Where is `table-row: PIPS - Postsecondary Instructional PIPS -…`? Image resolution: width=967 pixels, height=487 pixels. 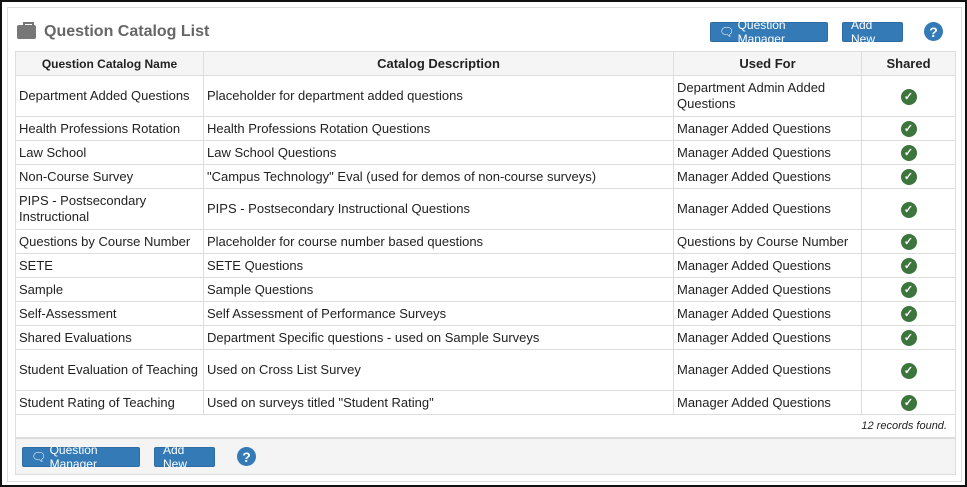
table-row: PIPS - Postsecondary Instructional PIPS -… is located at coordinates (485, 209).